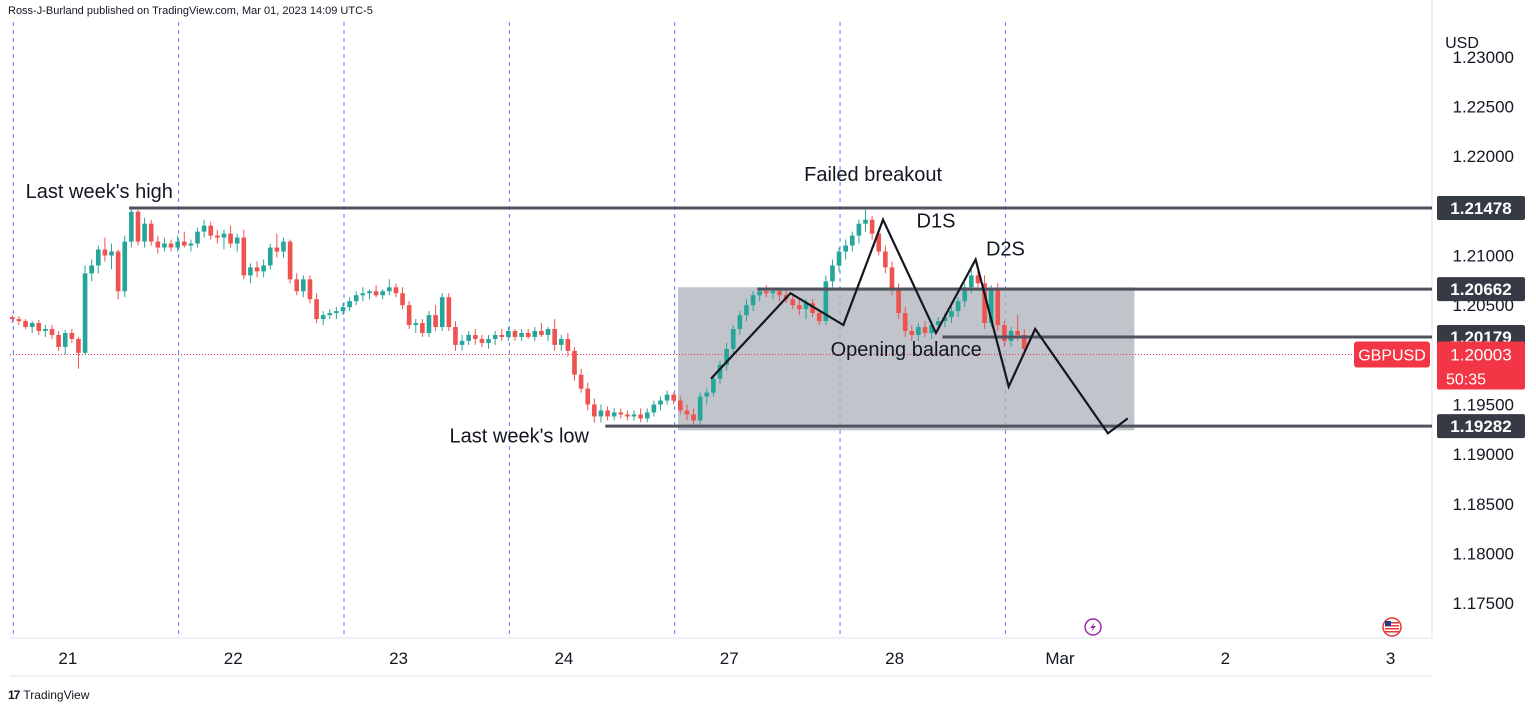  What do you see at coordinates (99, 192) in the screenshot?
I see `annotation-label: Last week's high` at bounding box center [99, 192].